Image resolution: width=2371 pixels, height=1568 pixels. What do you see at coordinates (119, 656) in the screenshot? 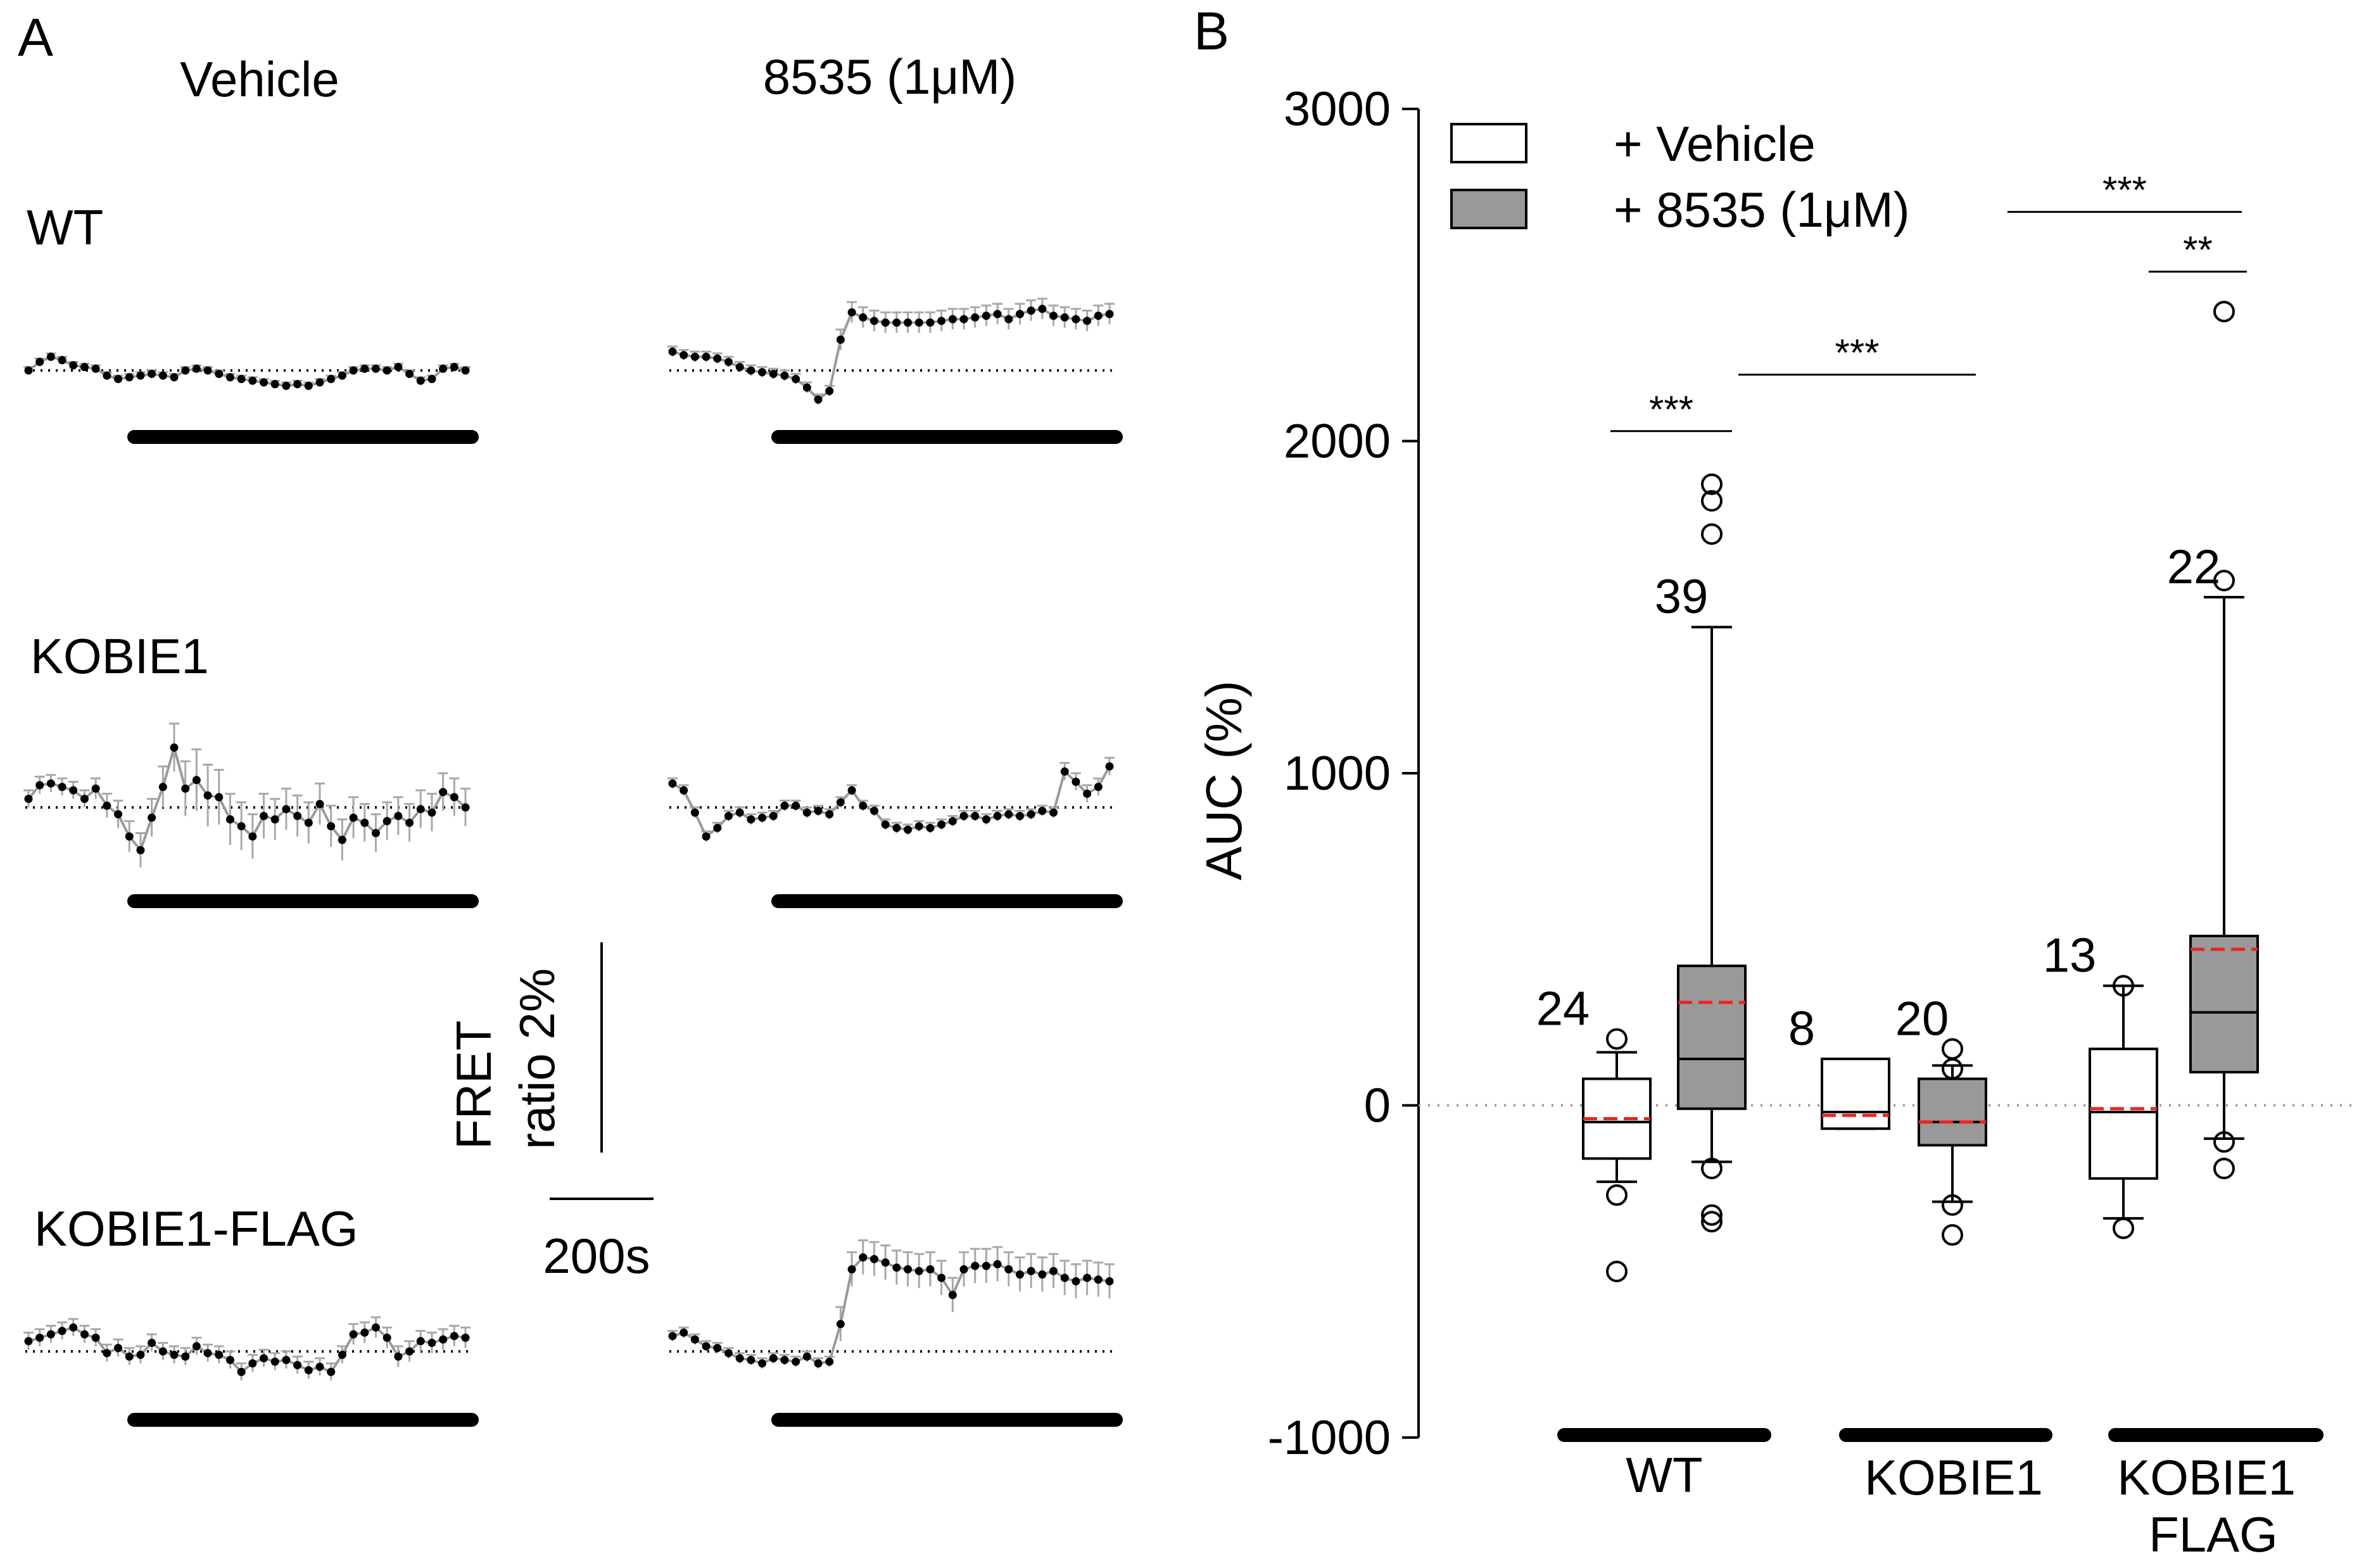
I see `row-label-kobie1: KOBIE1` at bounding box center [119, 656].